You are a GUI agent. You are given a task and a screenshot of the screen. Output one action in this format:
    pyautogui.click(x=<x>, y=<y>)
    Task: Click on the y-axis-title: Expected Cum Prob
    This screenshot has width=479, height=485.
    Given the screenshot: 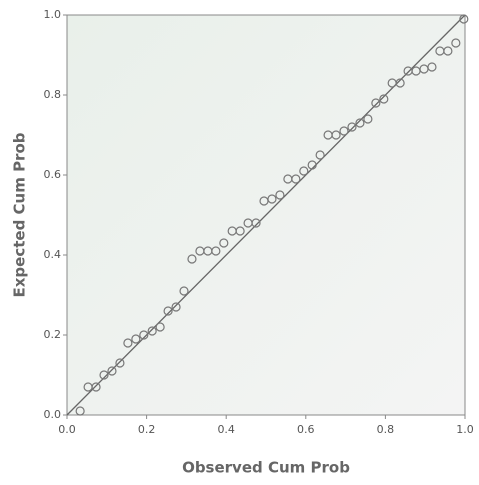 What is the action you would take?
    pyautogui.click(x=20, y=214)
    